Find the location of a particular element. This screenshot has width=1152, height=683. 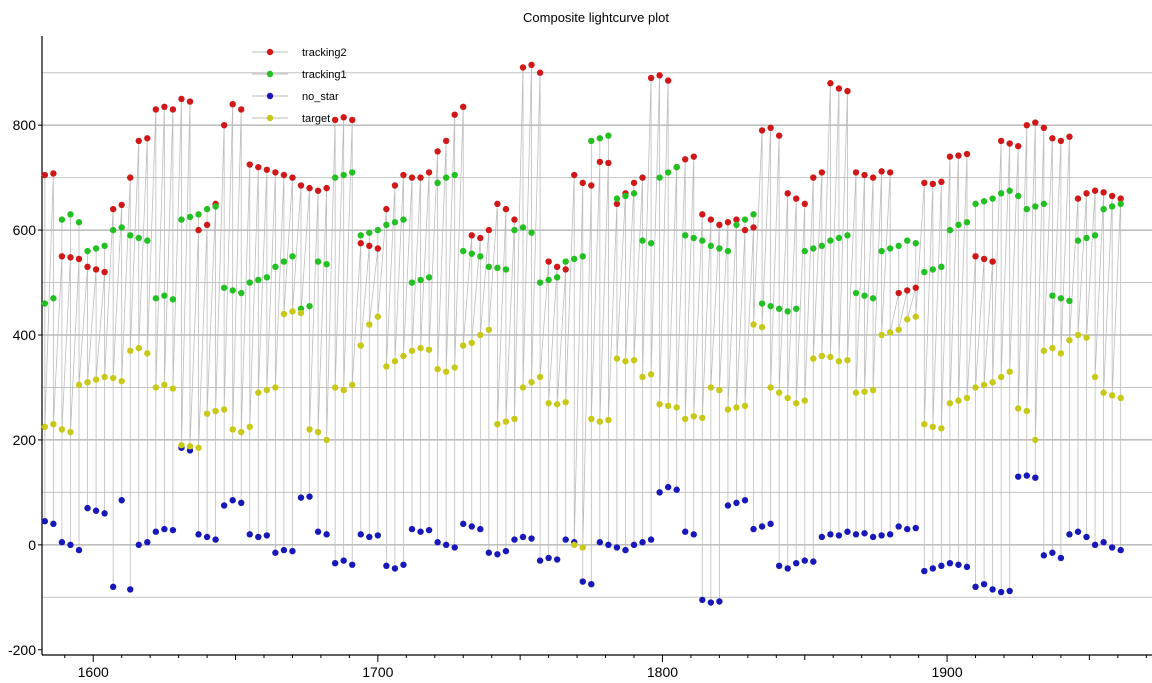

legend-label: no_star is located at coordinates (320, 97).